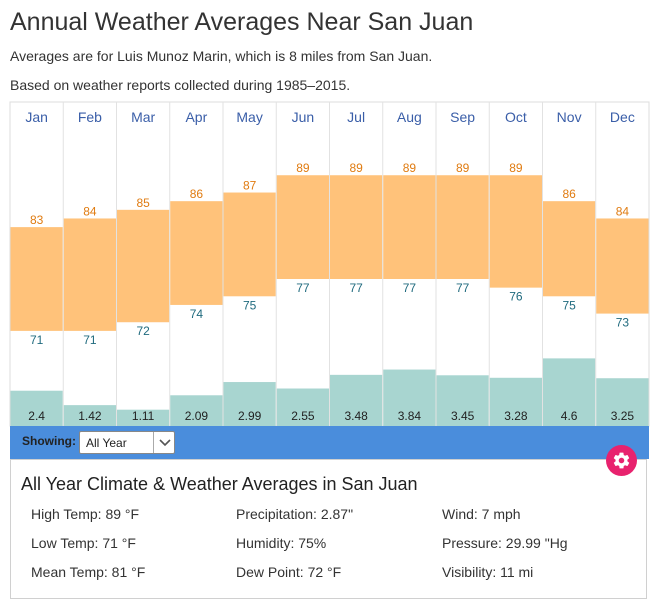  I want to click on low-temp-label-nov: 75, so click(569, 305).